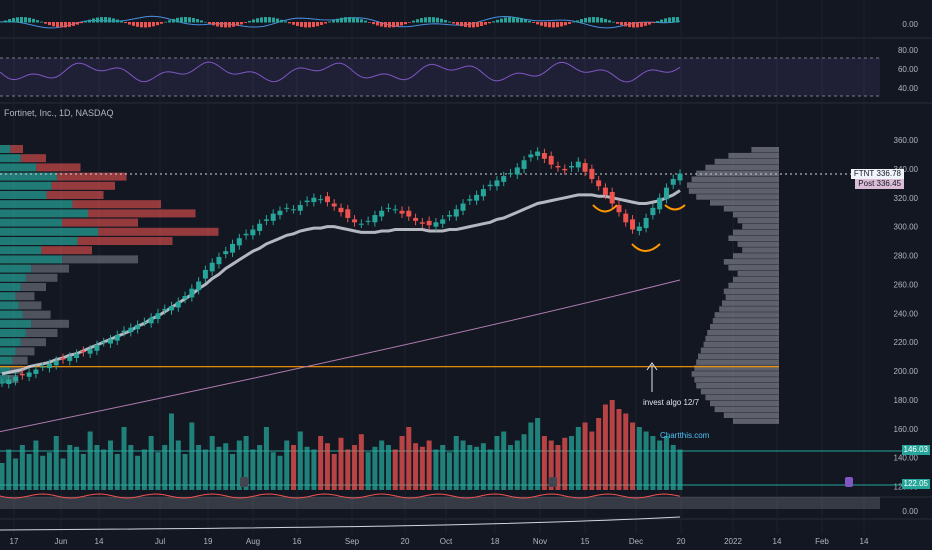 The height and width of the screenshot is (550, 932). Describe the element at coordinates (297, 541) in the screenshot. I see `x-tick-label: 16` at that location.